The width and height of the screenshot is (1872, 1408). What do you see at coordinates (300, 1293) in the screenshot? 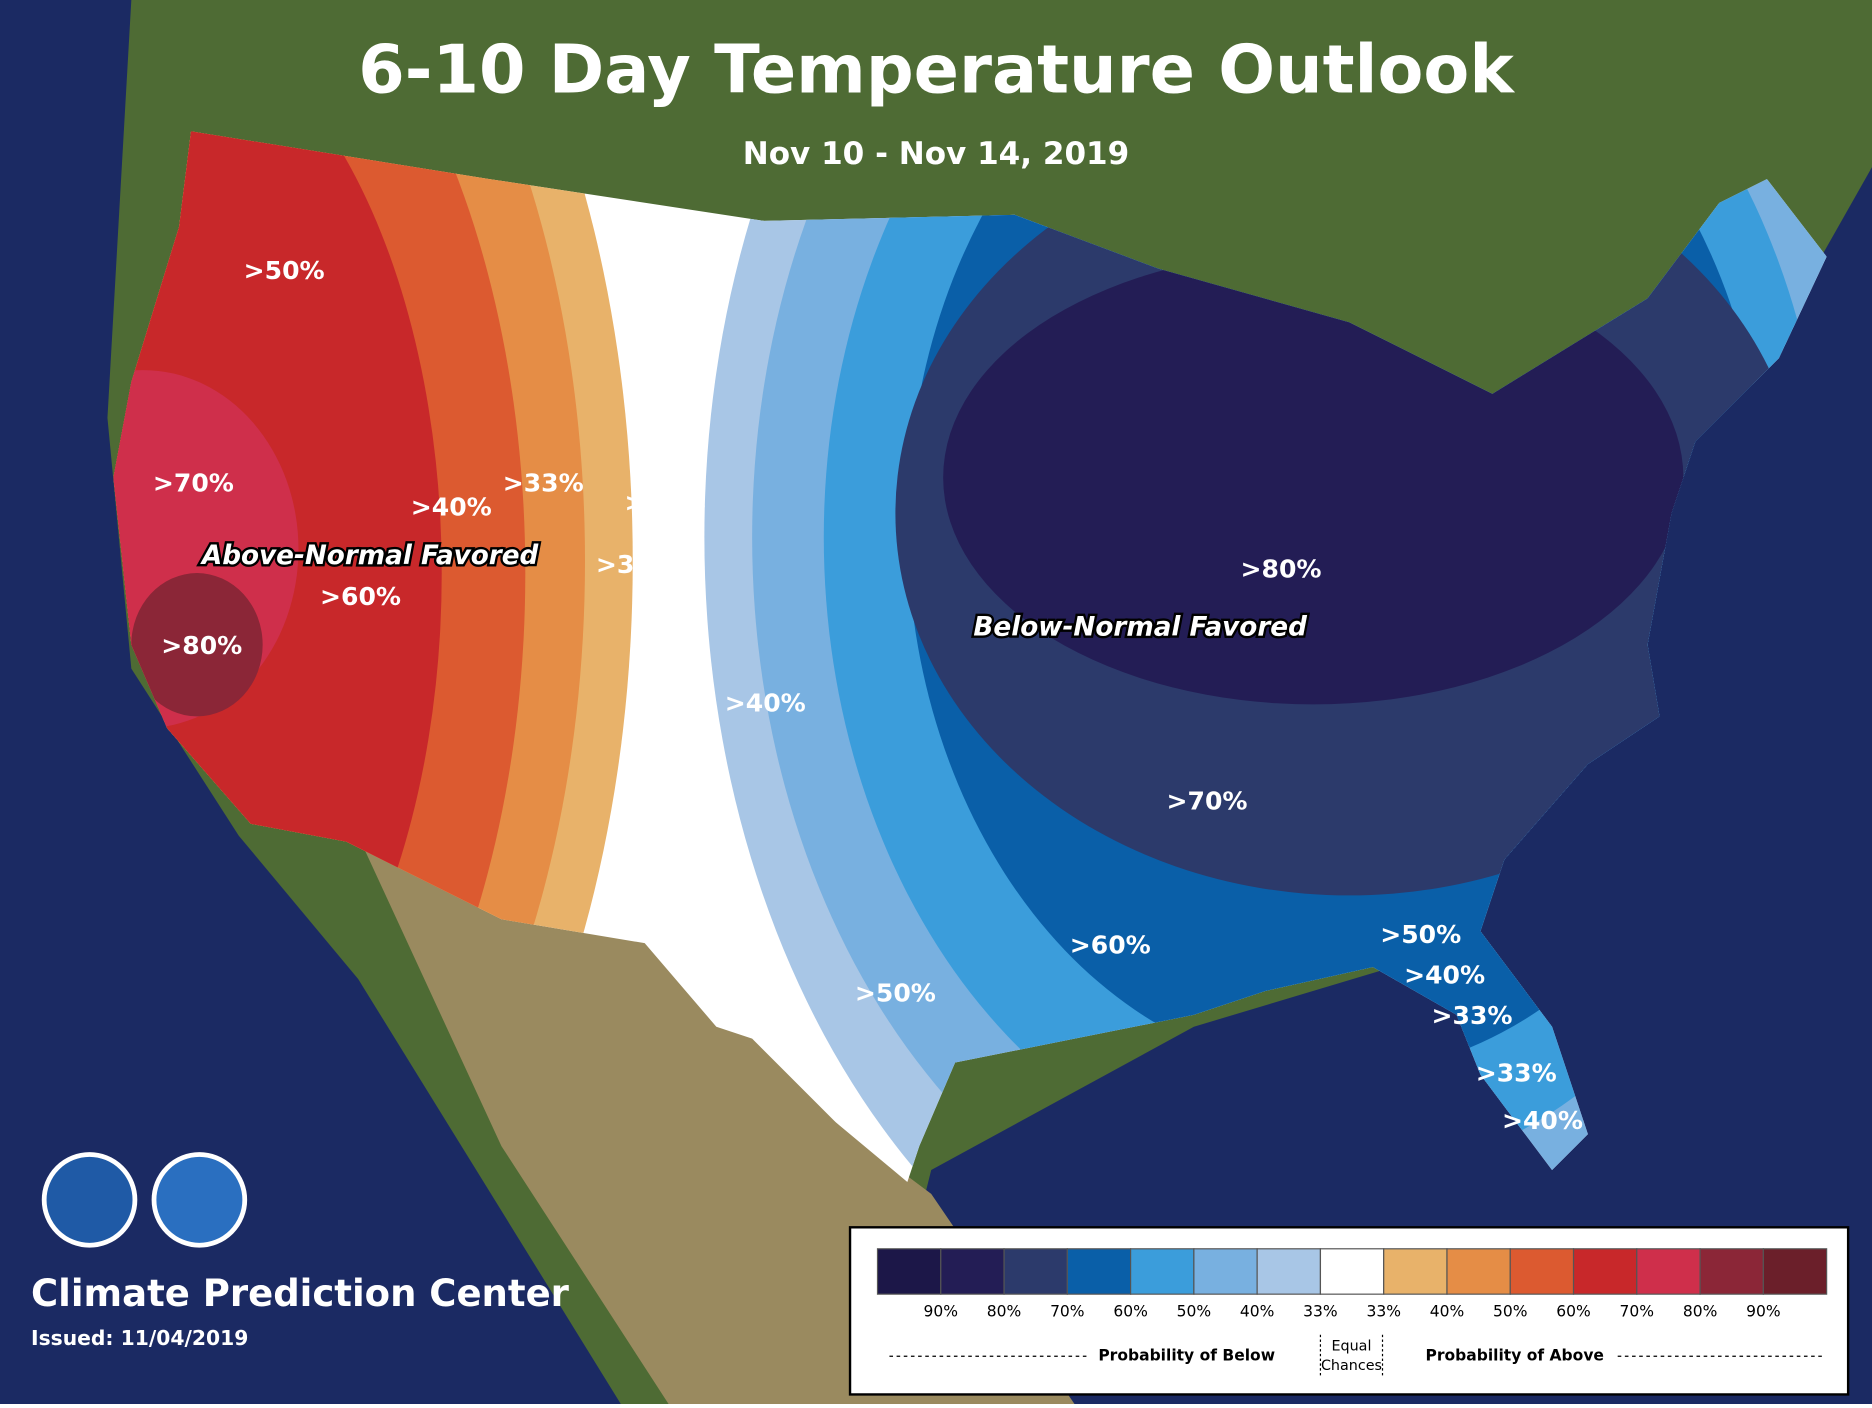
I see `agency: Climate Prediction Center` at bounding box center [300, 1293].